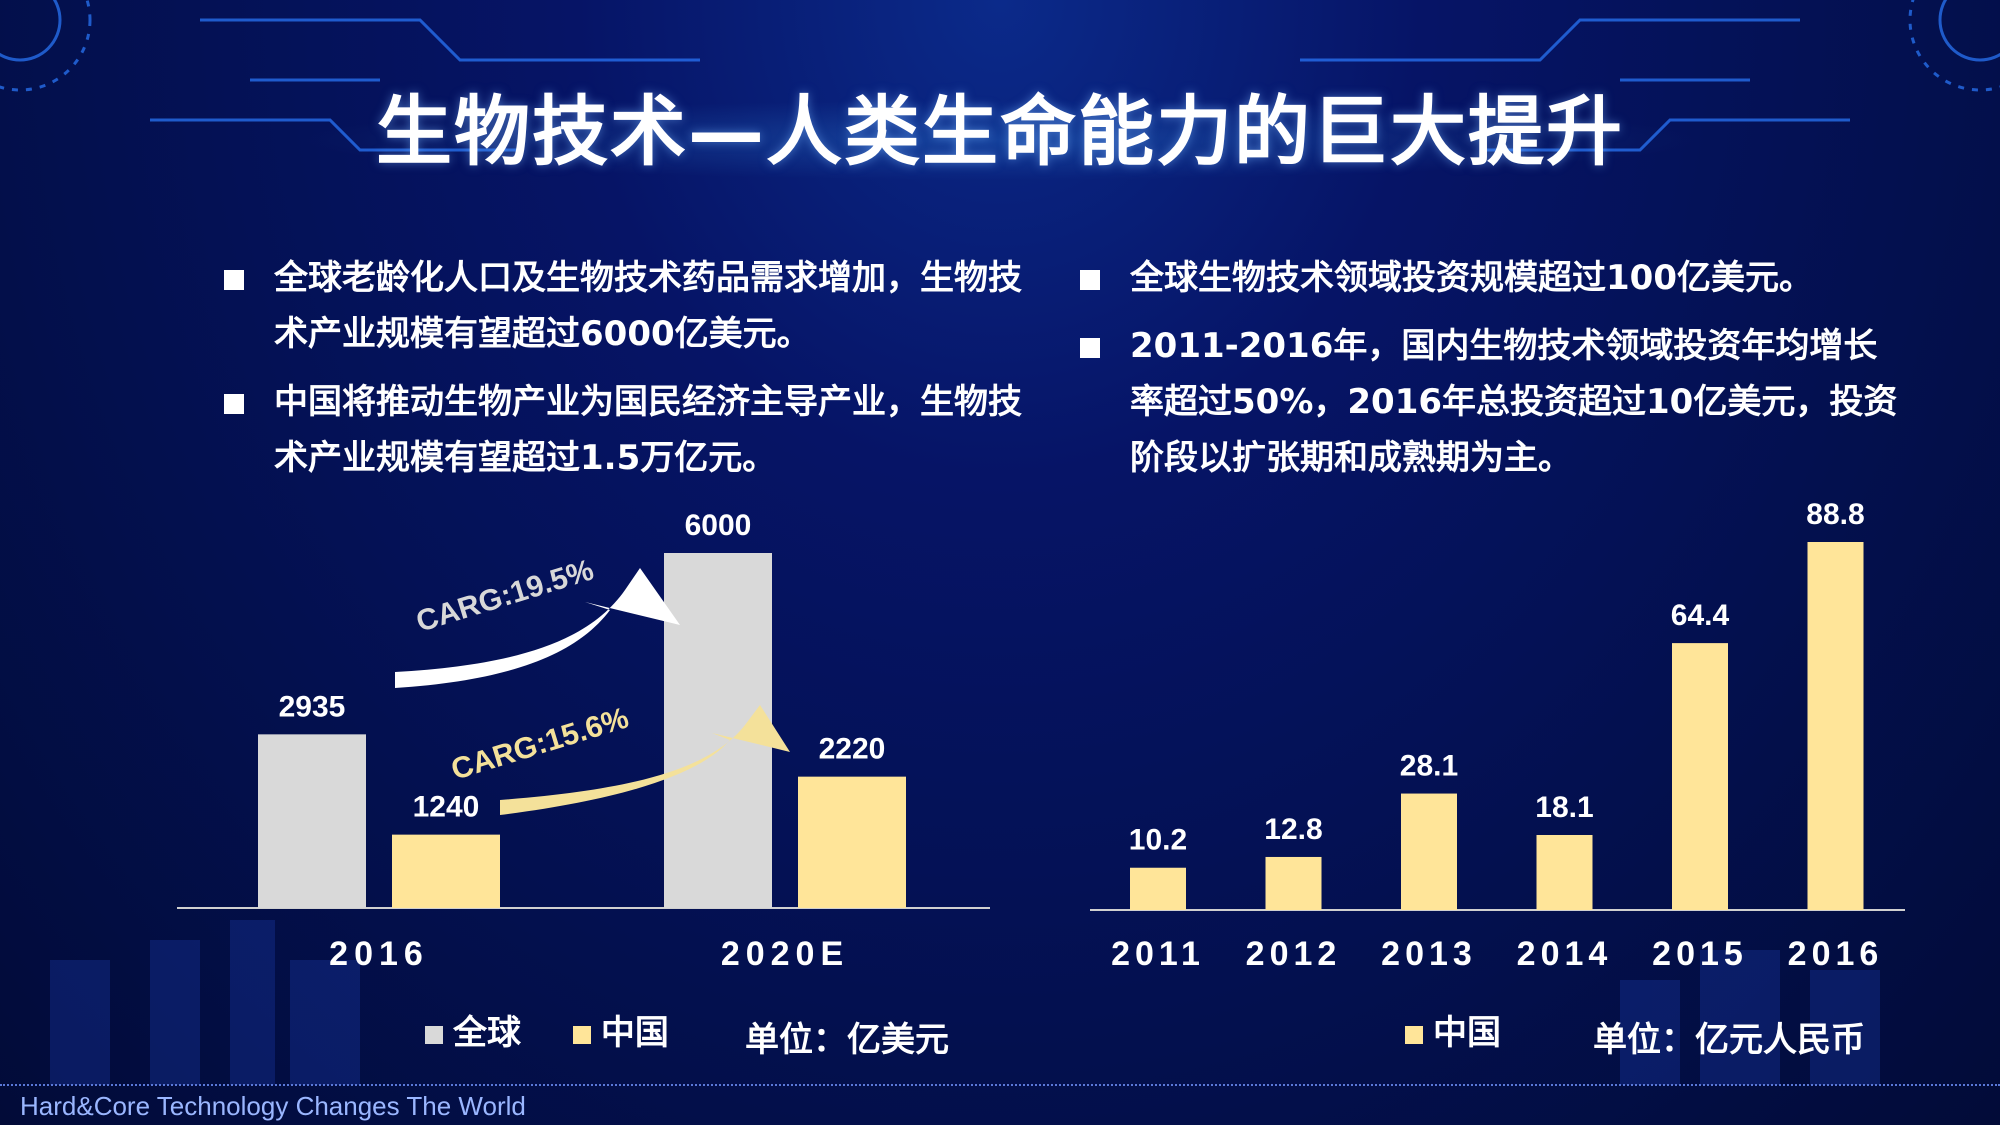 The height and width of the screenshot is (1125, 2000). Describe the element at coordinates (1471, 278) in the screenshot. I see `bullet-text: 全球生物技术领域投资规模超过100亿美元。` at that location.